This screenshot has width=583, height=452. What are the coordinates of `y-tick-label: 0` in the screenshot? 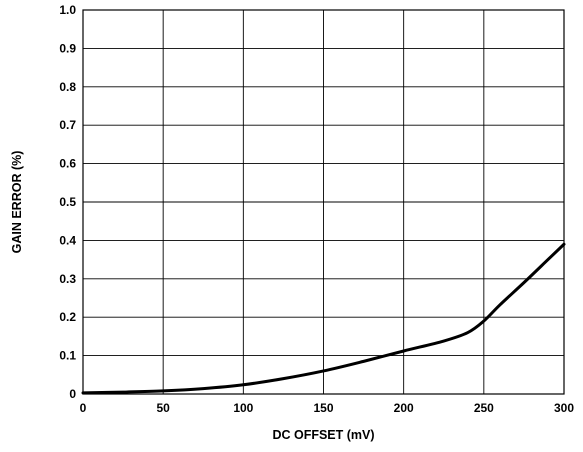 It's located at (72, 394).